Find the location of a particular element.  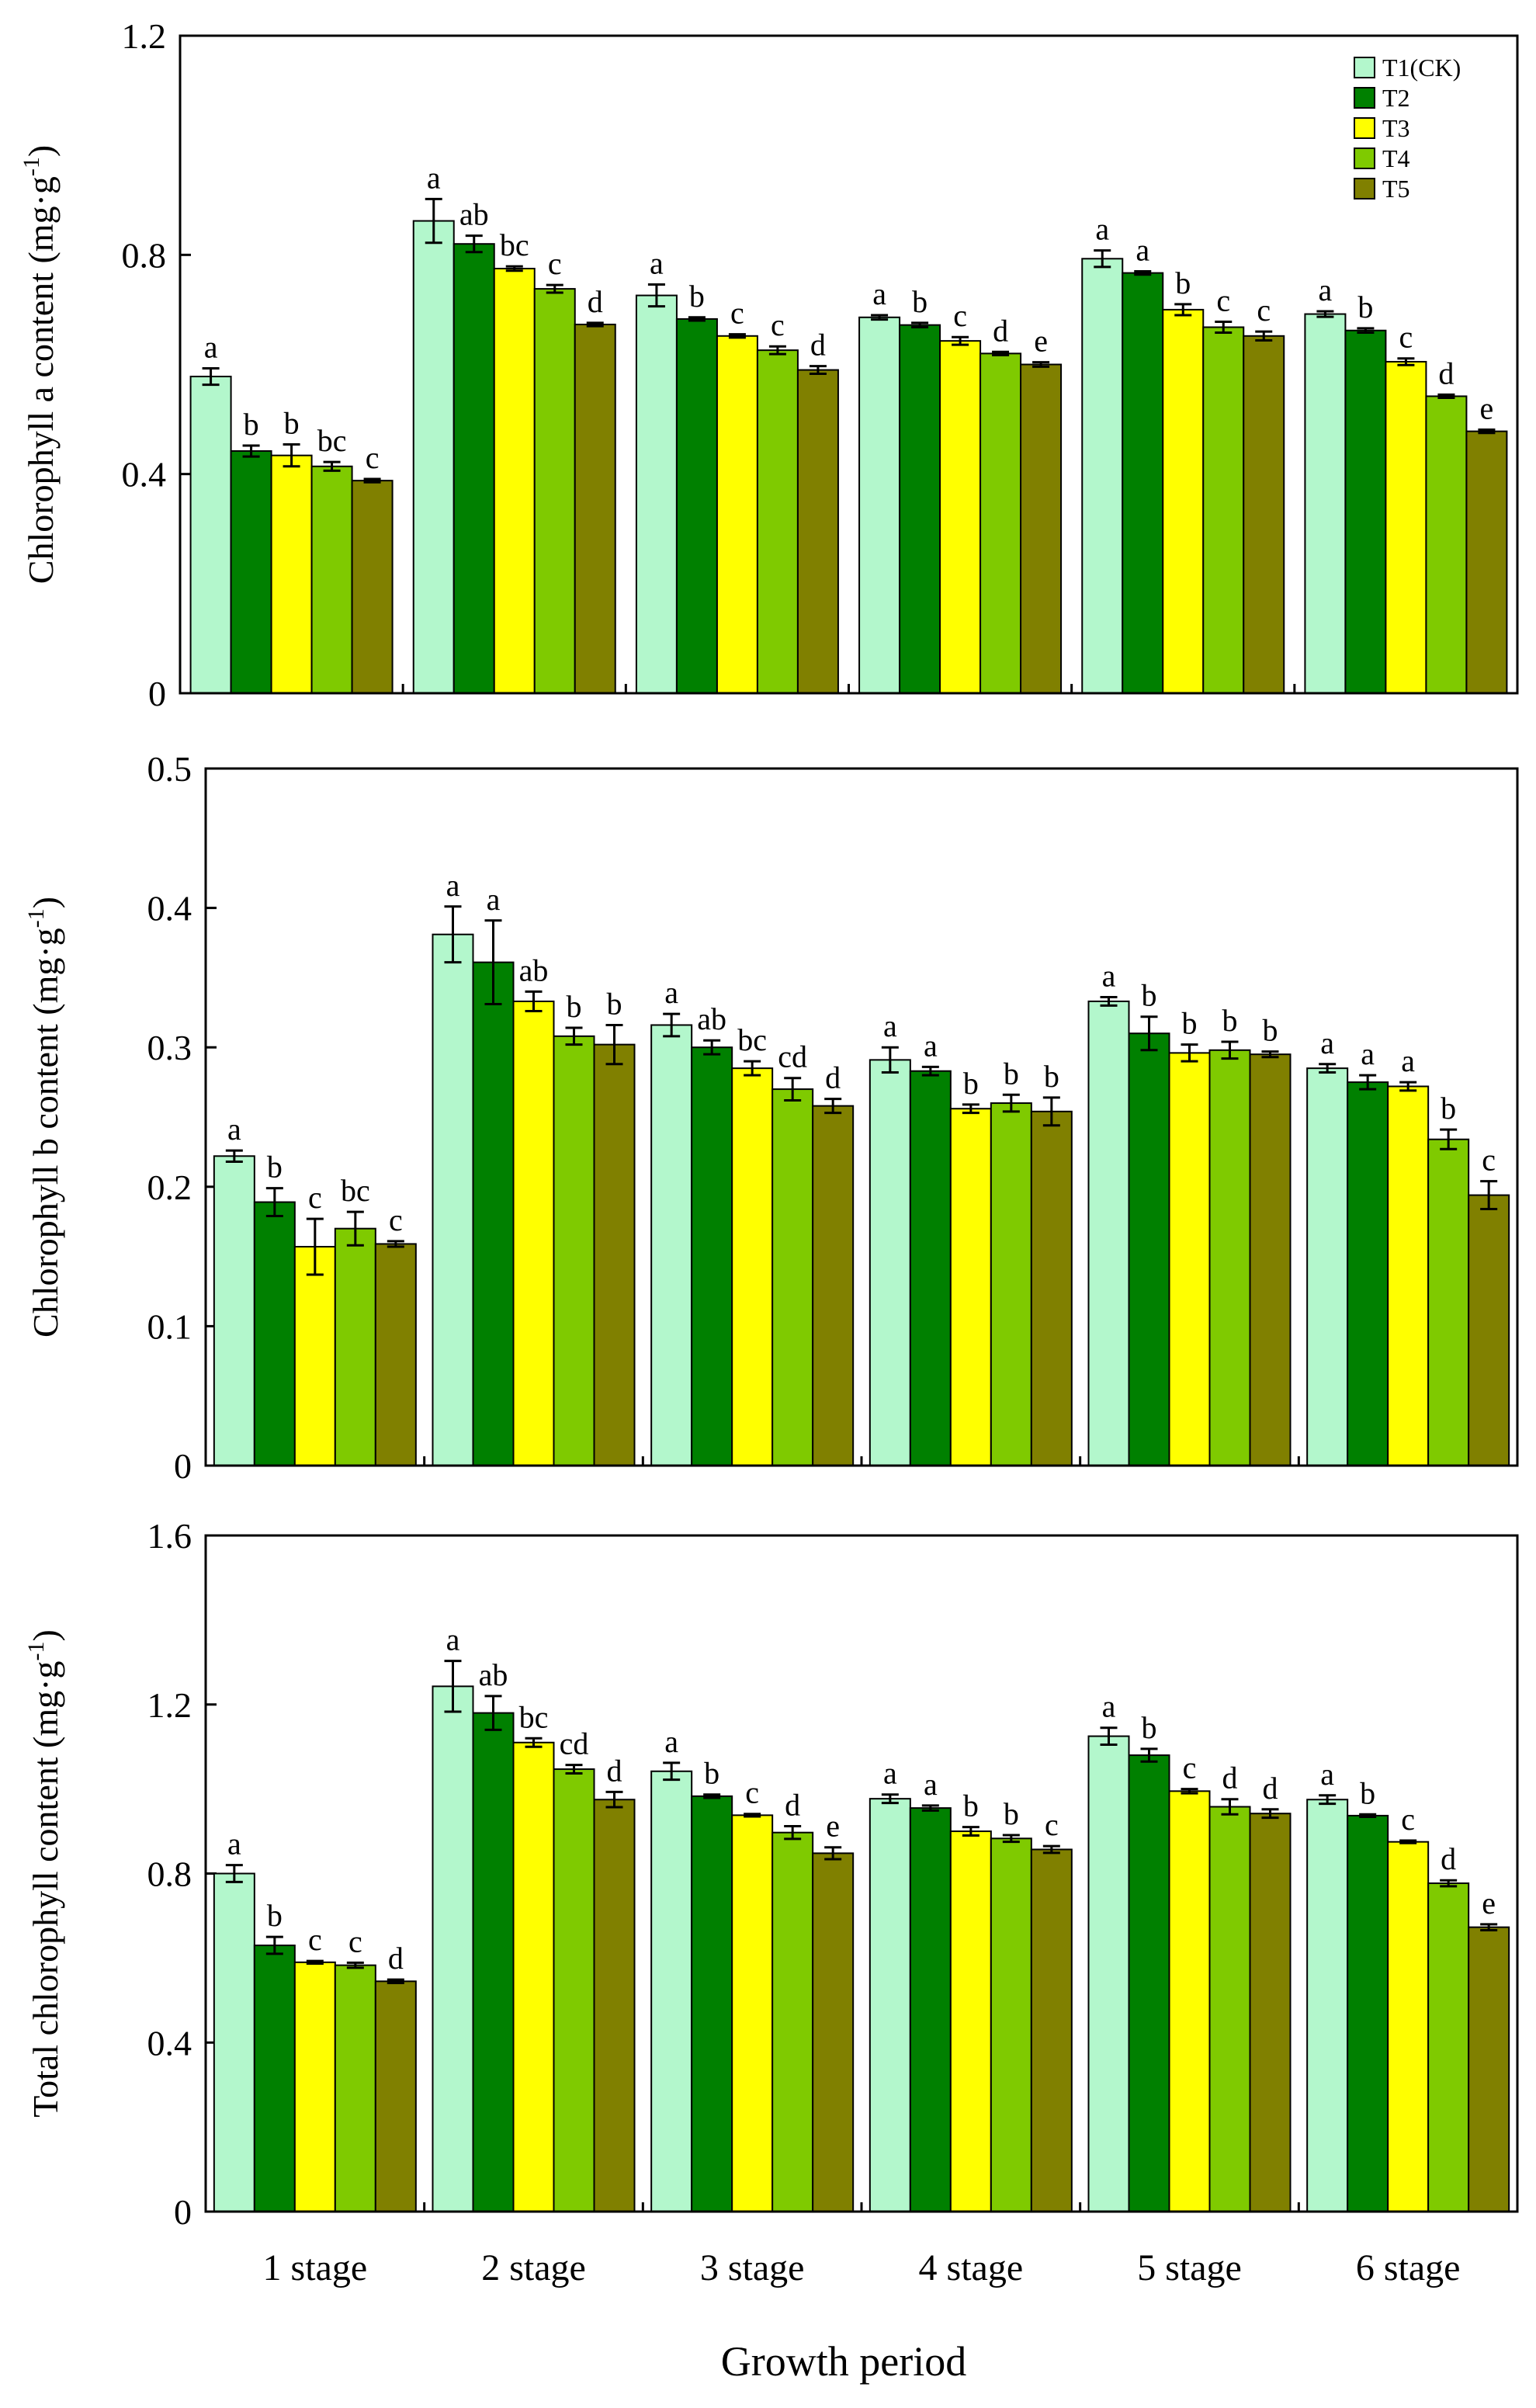

y-axis-unit-close: ) is located at coordinates (41, 151).